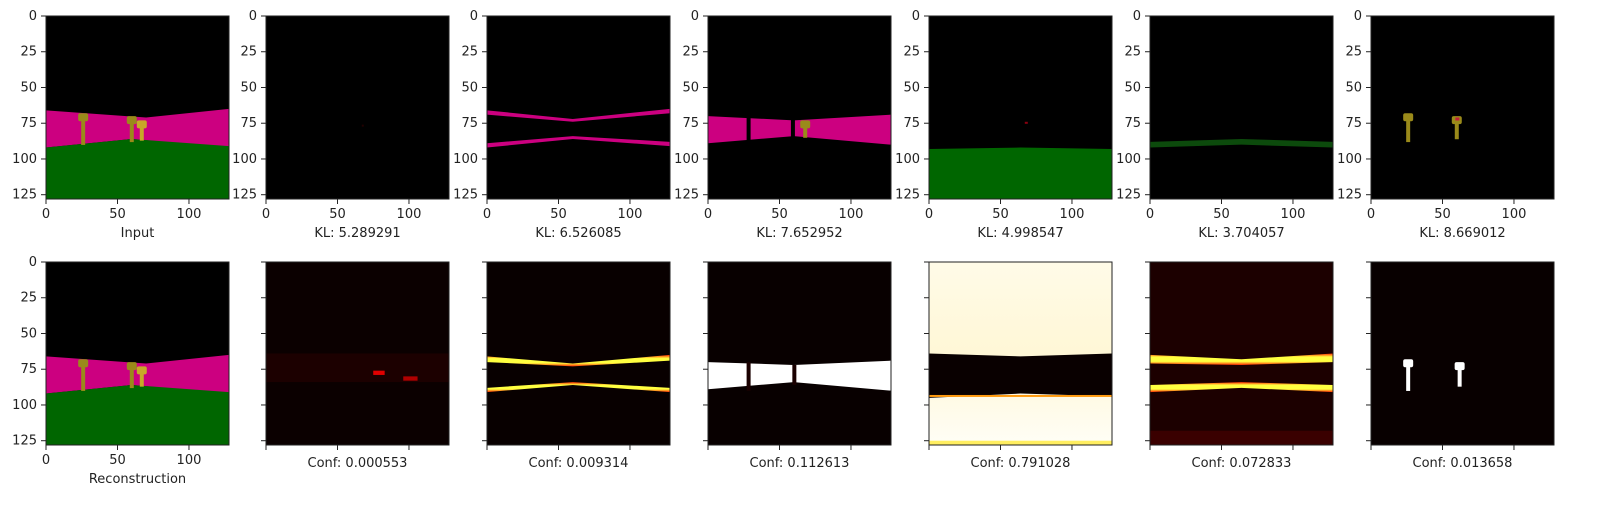 Image resolution: width=1609 pixels, height=509 pixels. I want to click on panel-caption: KL: 7.652952, so click(799, 233).